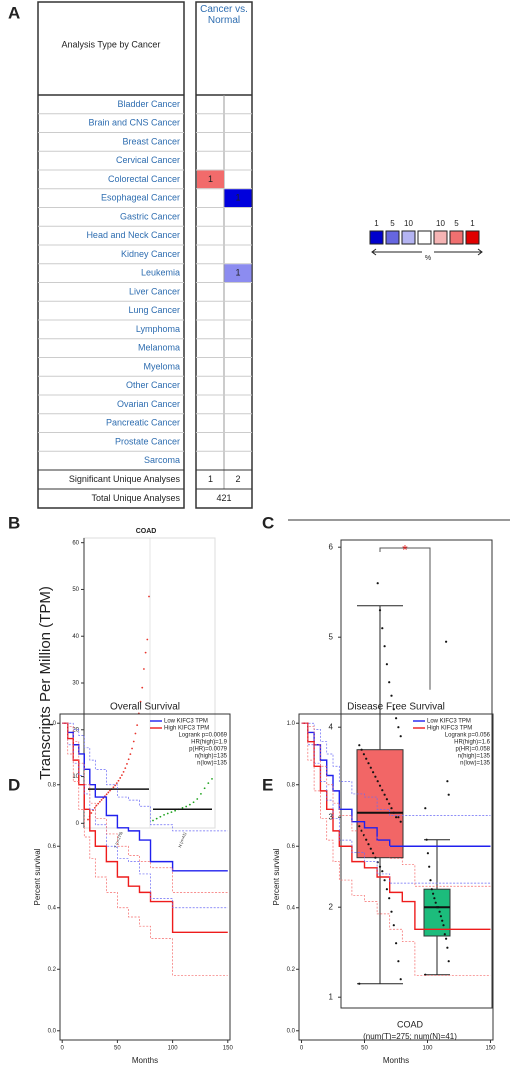 The width and height of the screenshot is (512, 1076). What do you see at coordinates (237, 479) in the screenshot?
I see `summary-value: 2` at bounding box center [237, 479].